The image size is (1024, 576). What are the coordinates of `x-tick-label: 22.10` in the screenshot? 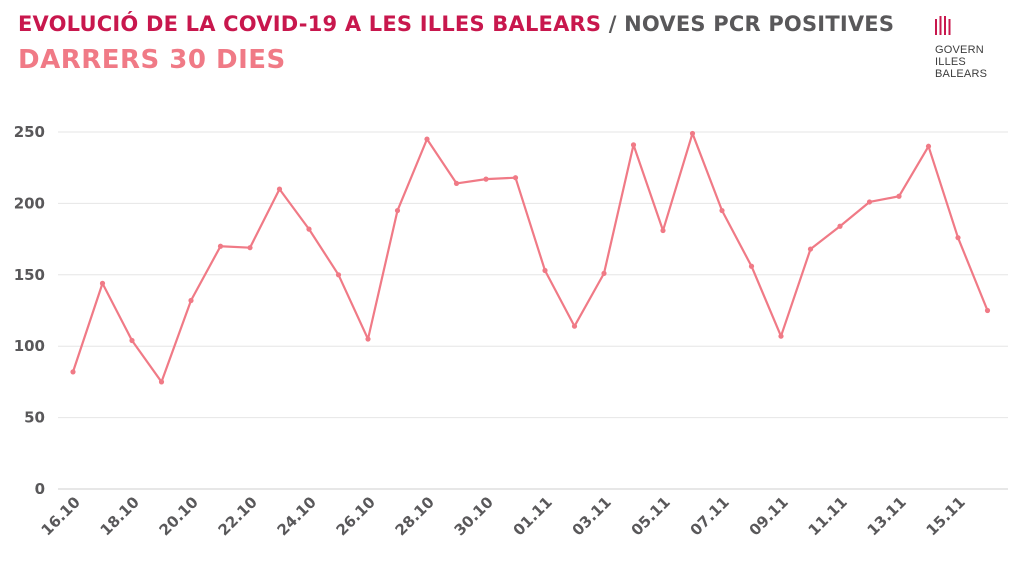 It's located at (238, 516).